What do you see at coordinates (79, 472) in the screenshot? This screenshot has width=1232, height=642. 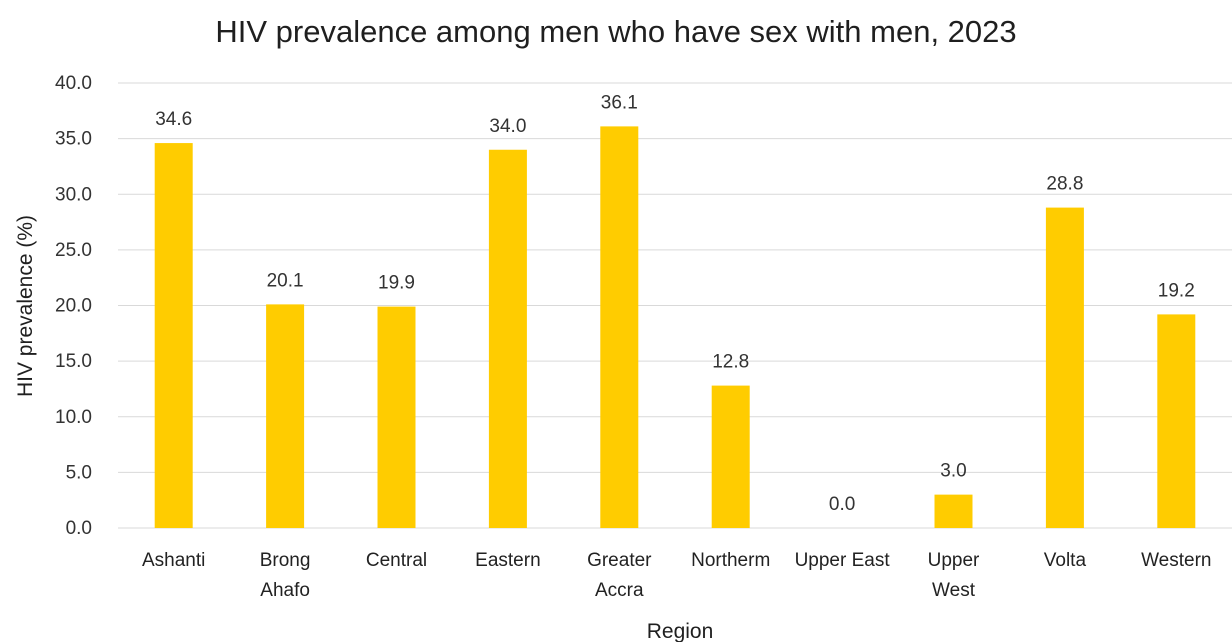 I see `y-tick-label: 5.0` at bounding box center [79, 472].